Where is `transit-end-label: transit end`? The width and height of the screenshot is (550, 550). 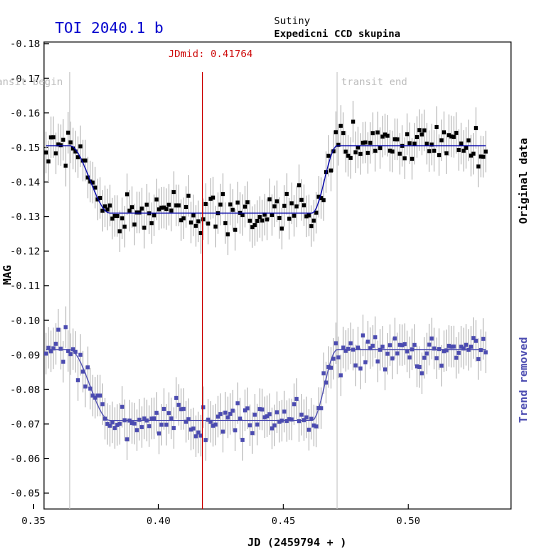 transit-end-label: transit end is located at coordinates (374, 82).